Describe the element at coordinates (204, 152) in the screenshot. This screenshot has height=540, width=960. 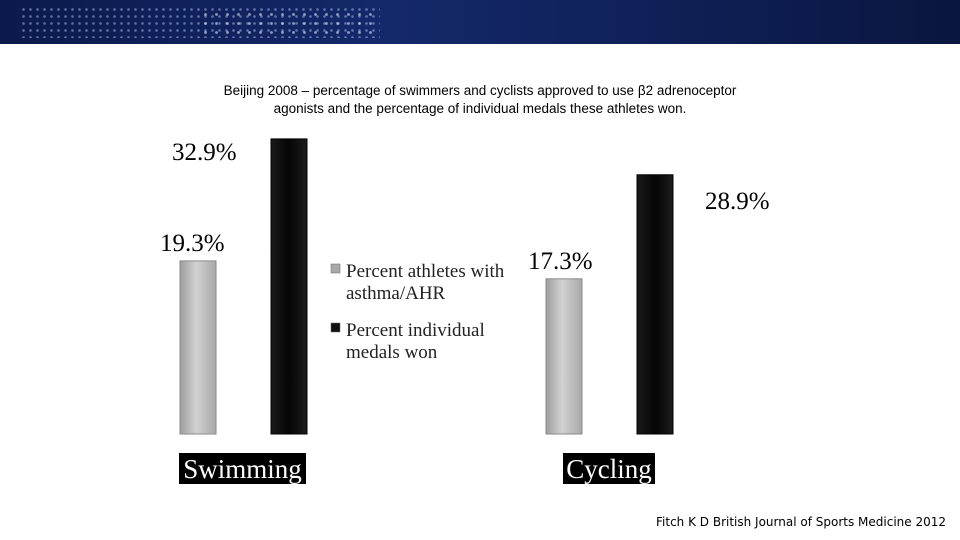
I see `data-label-swimming-medals: 32.9%` at that location.